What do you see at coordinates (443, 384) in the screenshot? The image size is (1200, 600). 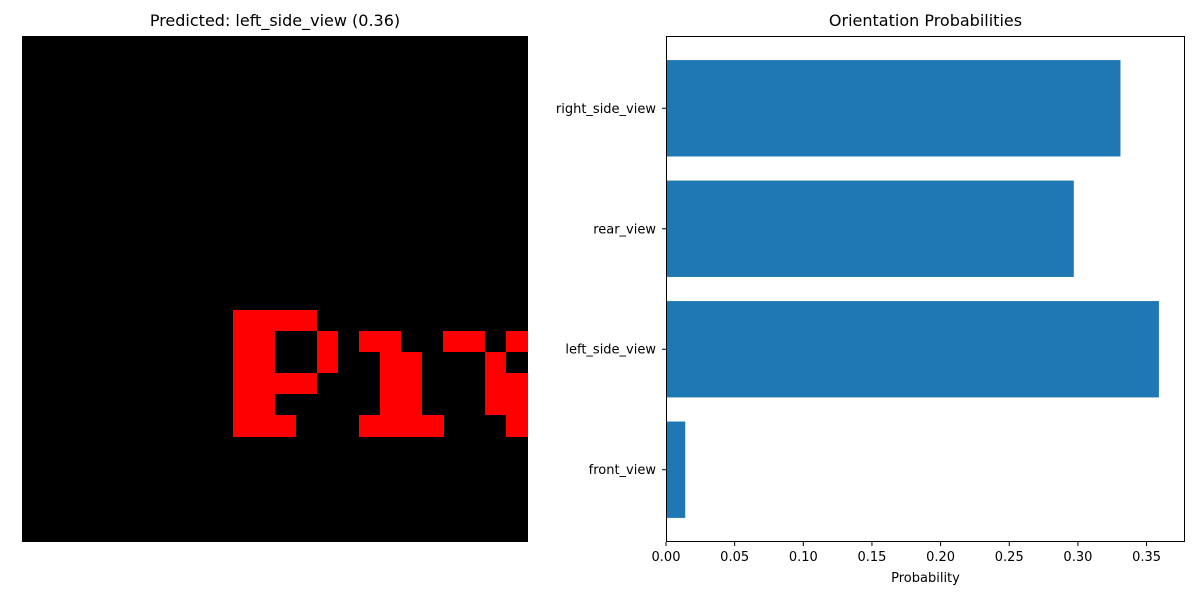 I see `glyph-r` at bounding box center [443, 384].